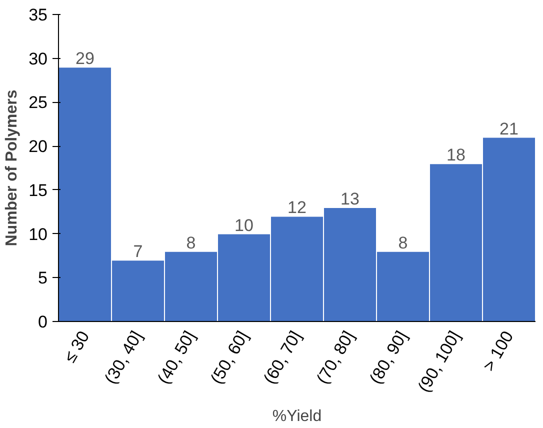 This screenshot has height=428, width=543. What do you see at coordinates (297, 208) in the screenshot?
I see `data-label: 12` at bounding box center [297, 208].